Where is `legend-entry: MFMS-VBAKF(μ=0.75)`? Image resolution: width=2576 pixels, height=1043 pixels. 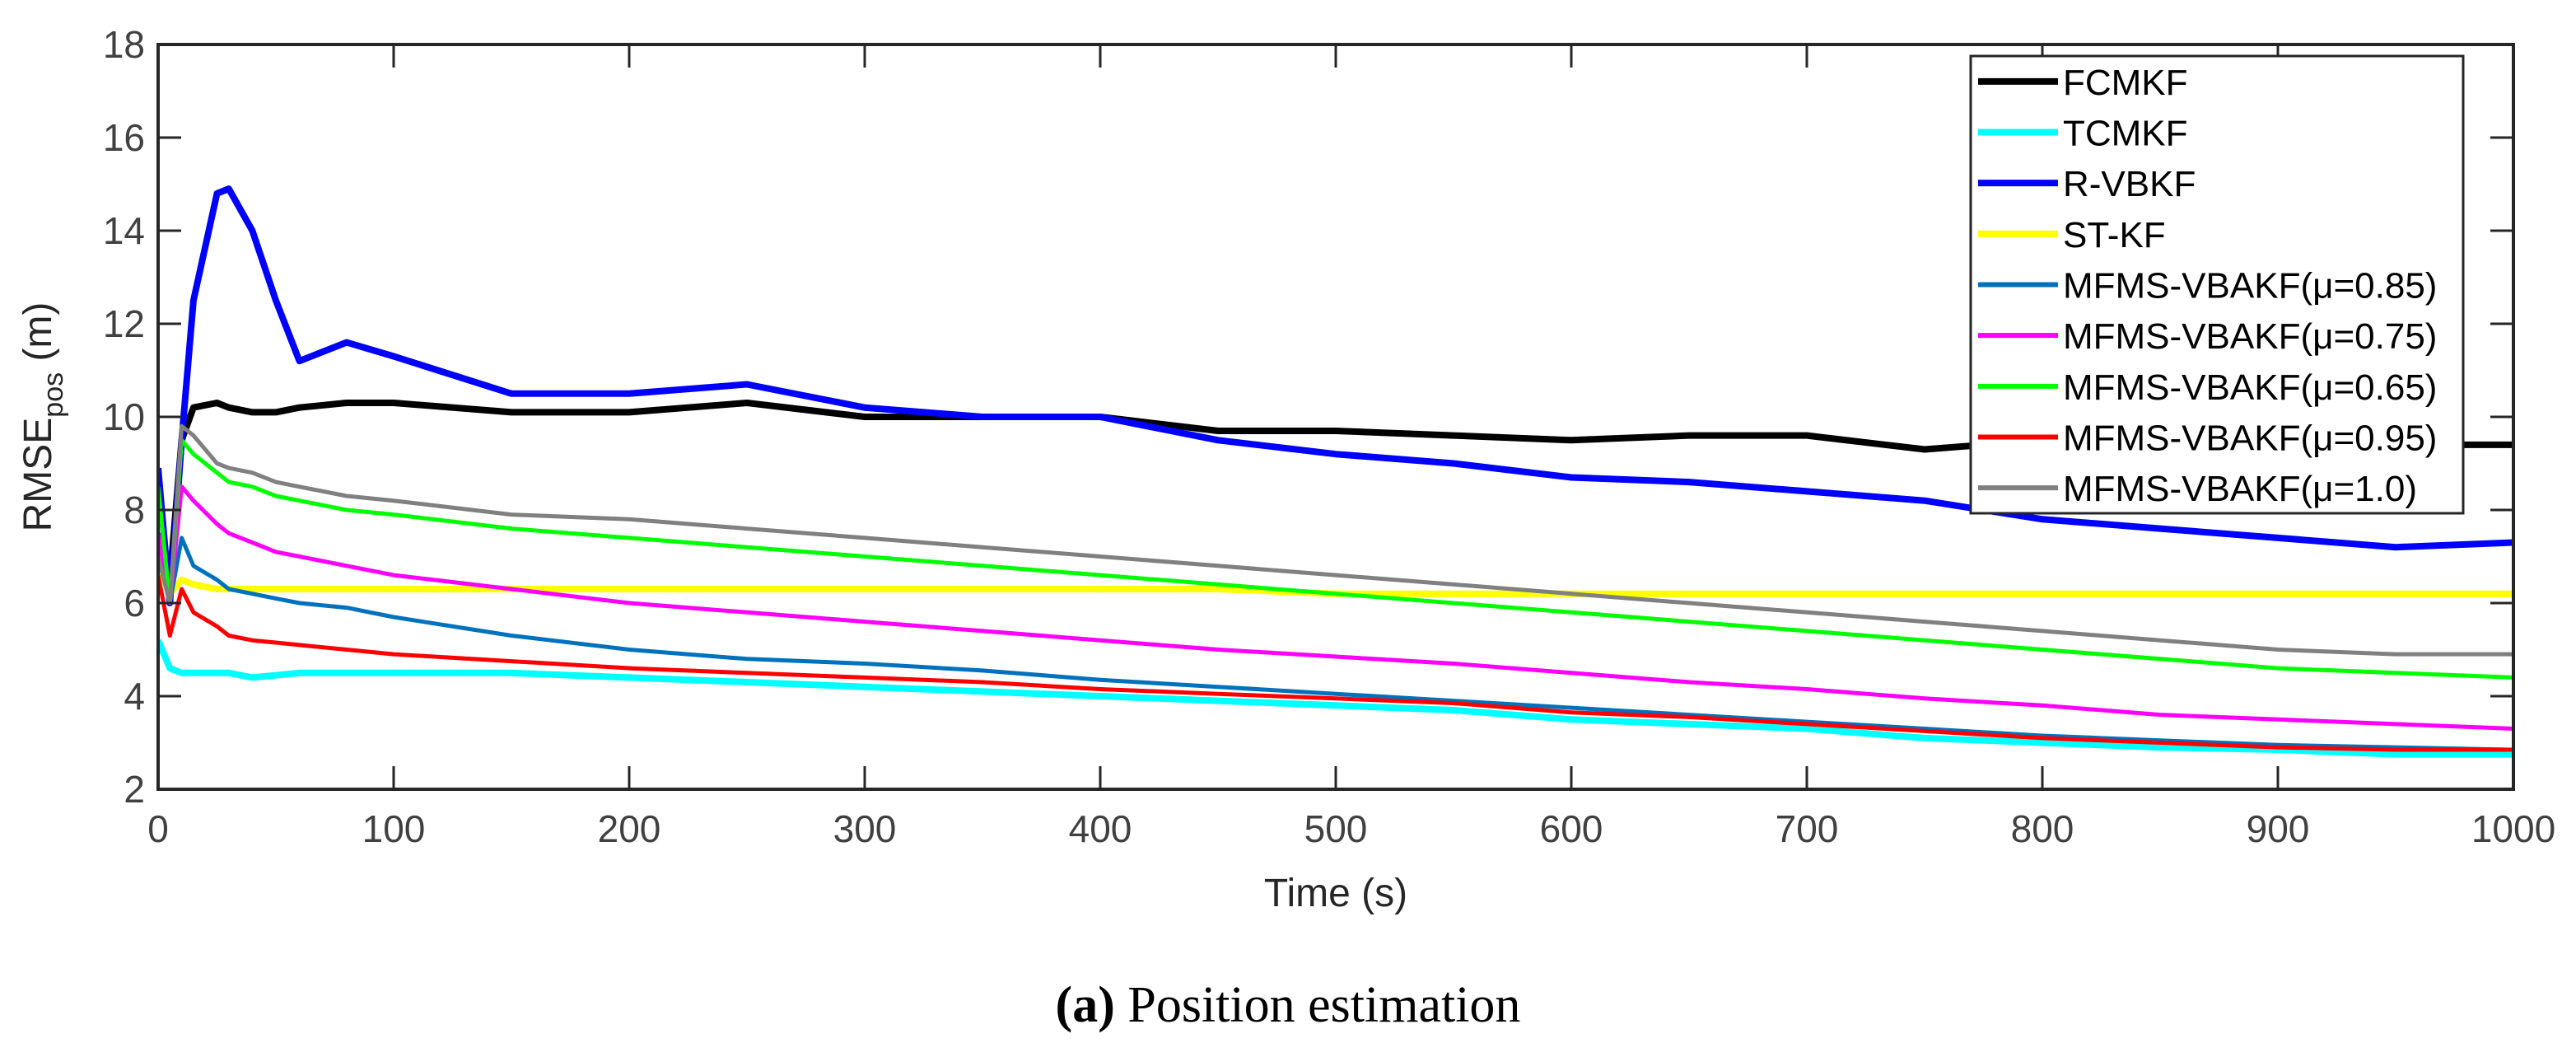
legend-entry: MFMS-VBAKF(μ=0.75) is located at coordinates (2250, 336).